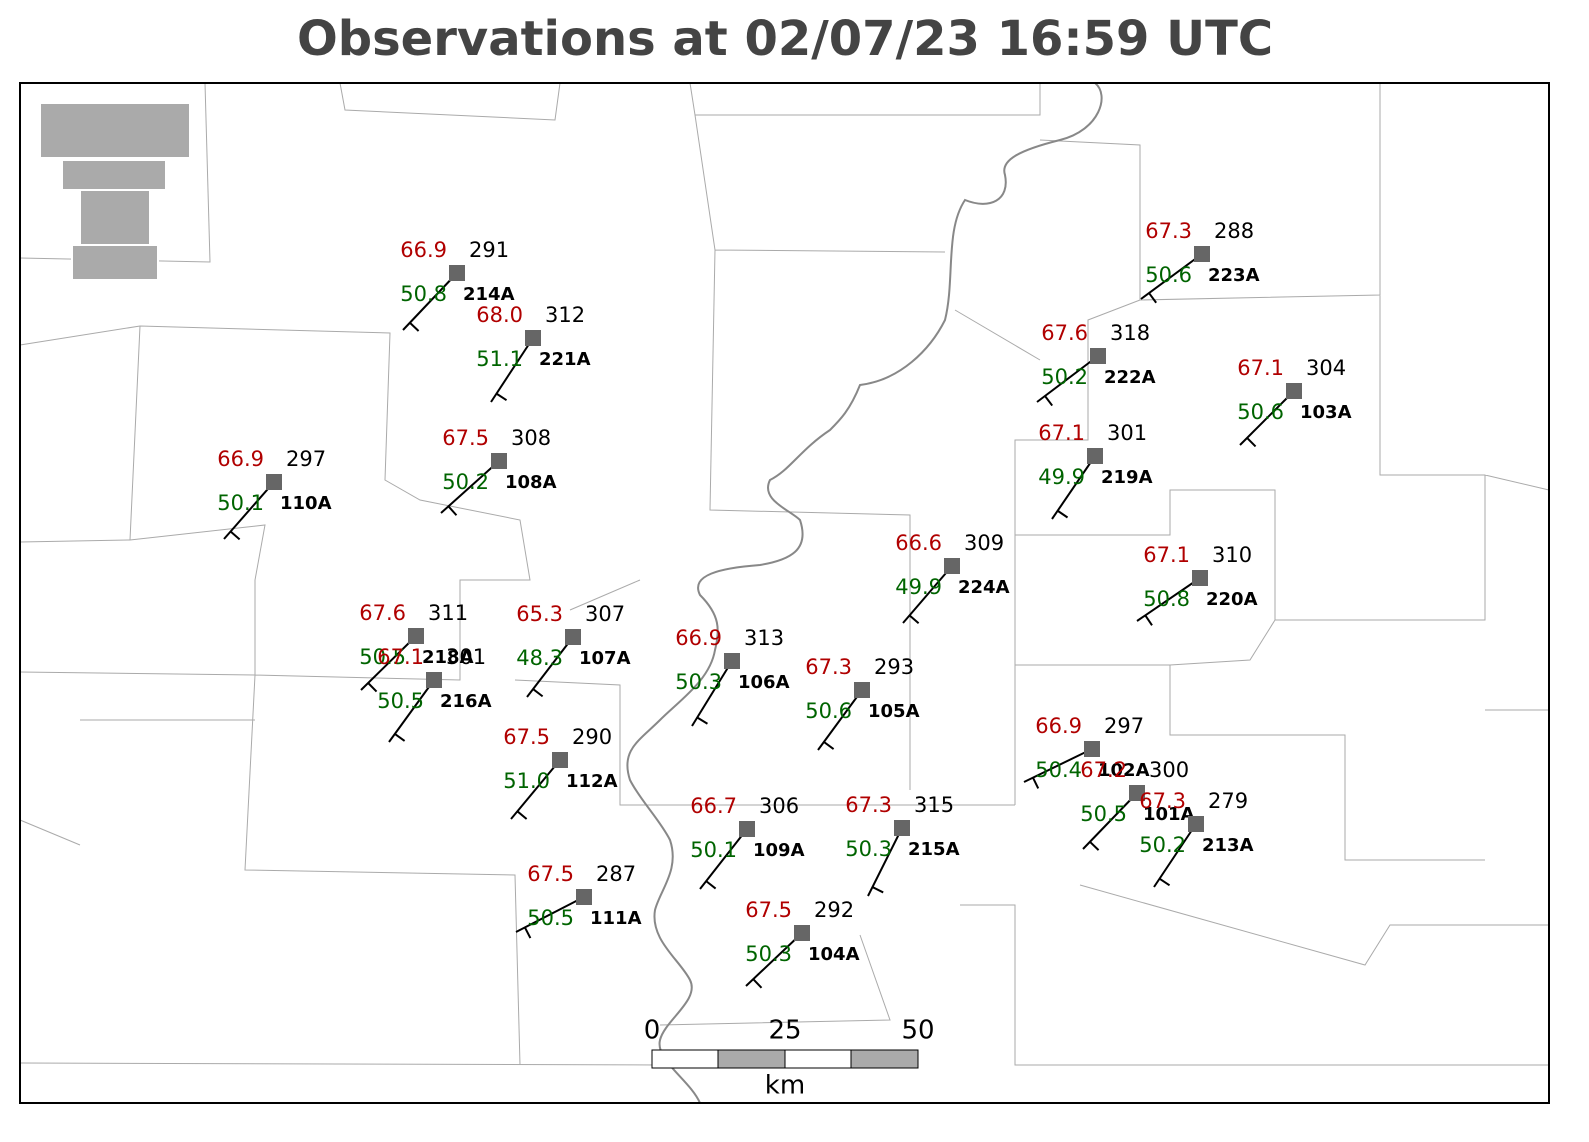 This screenshot has width=1589, height=1142. I want to click on station-id: 216A, so click(466, 701).